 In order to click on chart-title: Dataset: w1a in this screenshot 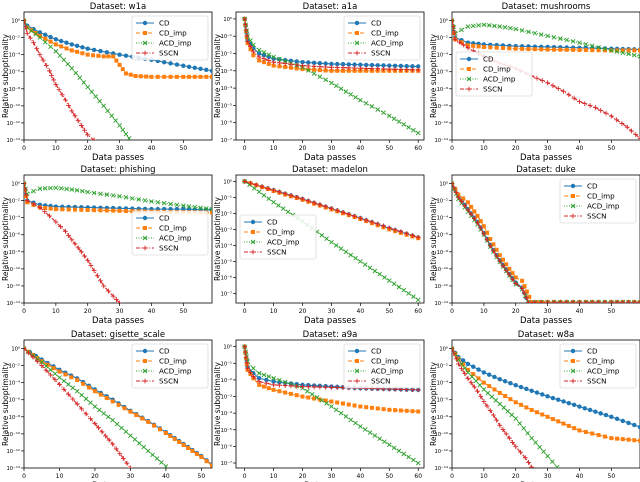, I will do `click(118, 7)`.